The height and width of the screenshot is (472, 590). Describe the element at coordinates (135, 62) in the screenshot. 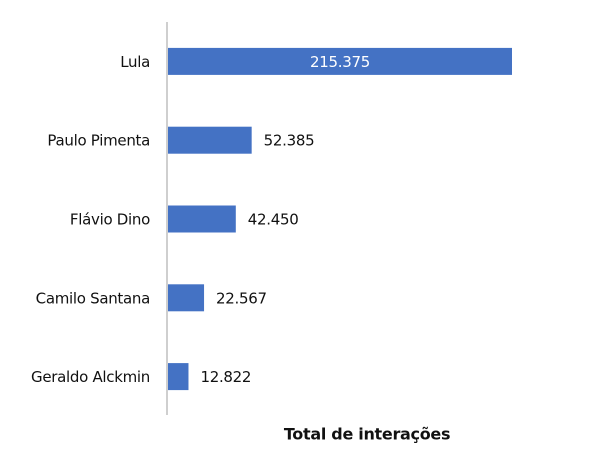

I see `category-label: Lula` at that location.